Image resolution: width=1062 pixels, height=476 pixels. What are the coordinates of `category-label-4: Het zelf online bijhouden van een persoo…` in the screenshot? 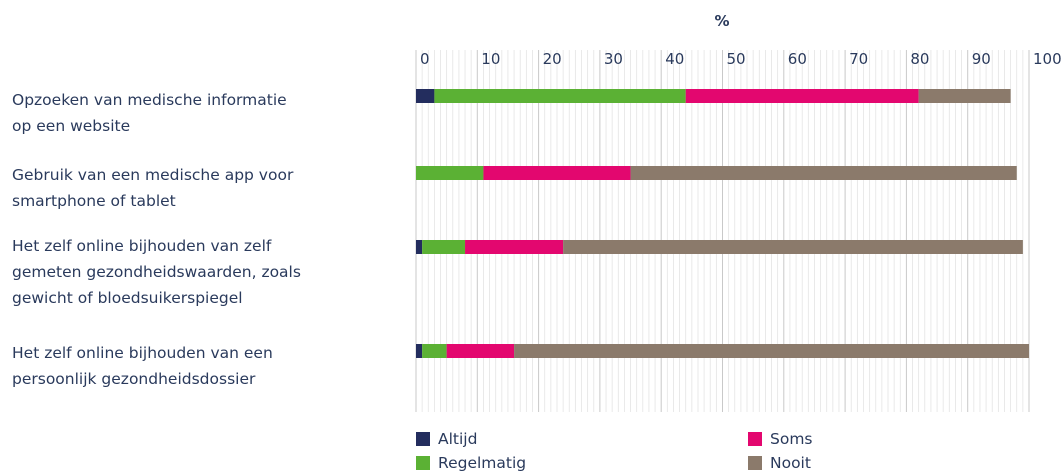 It's located at (142, 366).